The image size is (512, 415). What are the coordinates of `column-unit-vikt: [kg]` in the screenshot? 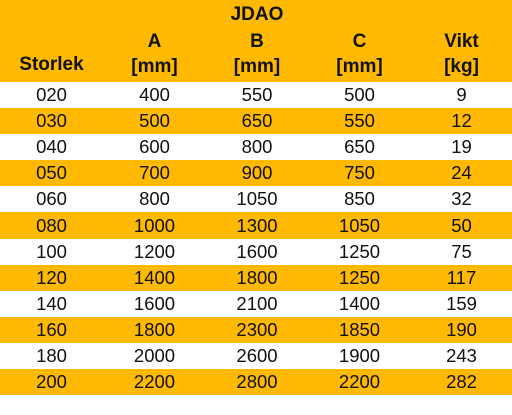 It's located at (461, 66).